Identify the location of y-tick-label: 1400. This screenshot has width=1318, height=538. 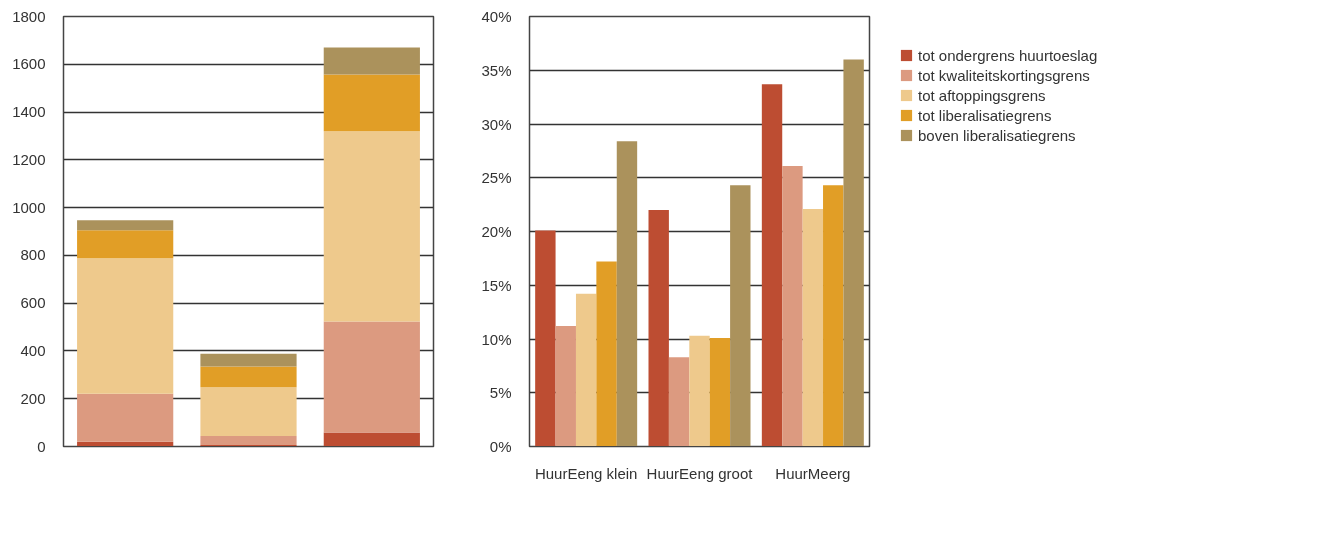
(29, 112).